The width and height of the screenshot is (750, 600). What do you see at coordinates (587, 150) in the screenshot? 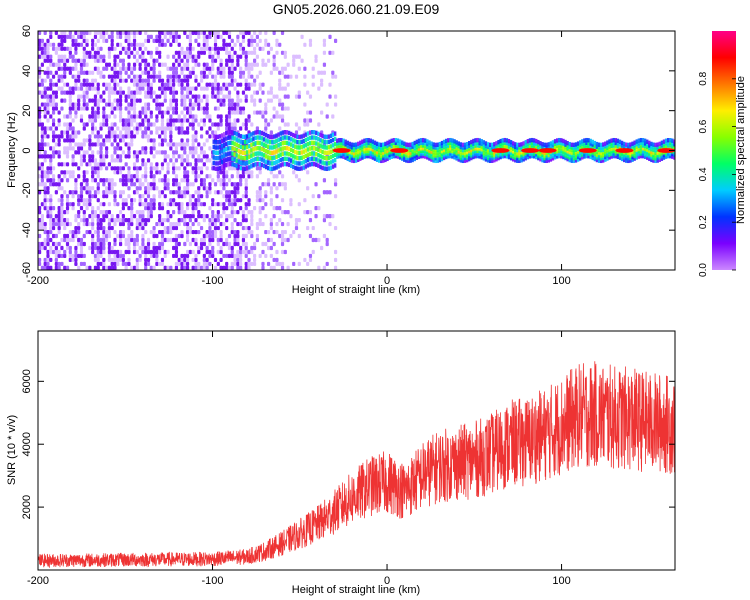
I see `spectrogram-hot-spot` at bounding box center [587, 150].